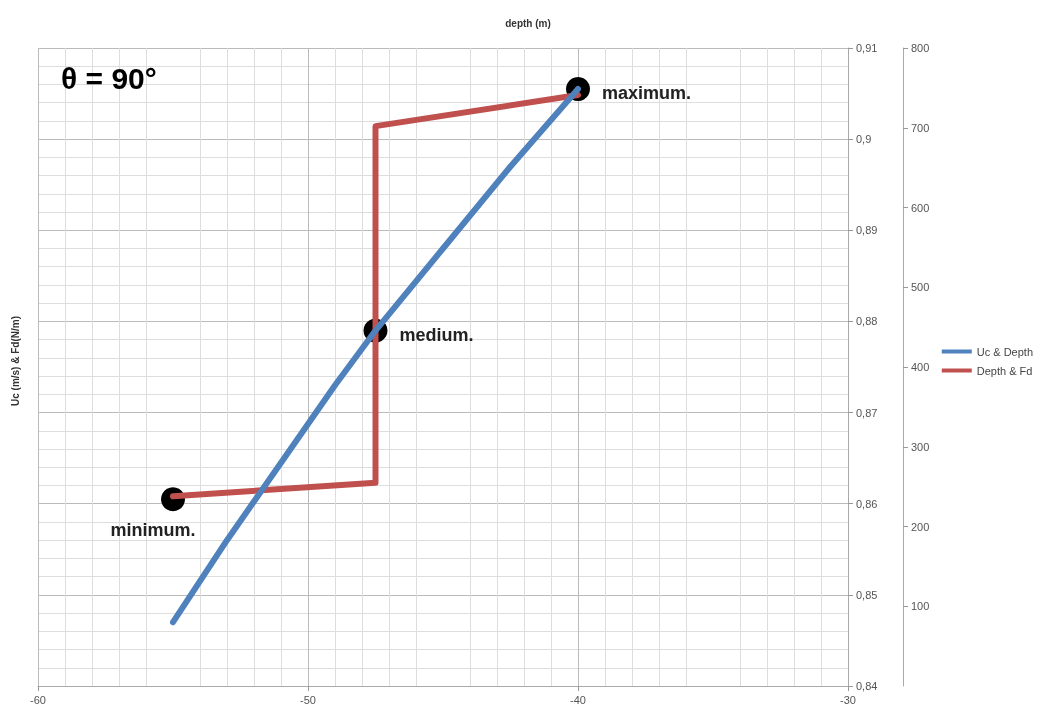 Image resolution: width=1056 pixels, height=722 pixels. What do you see at coordinates (153, 530) in the screenshot?
I see `annotation: minimum.` at bounding box center [153, 530].